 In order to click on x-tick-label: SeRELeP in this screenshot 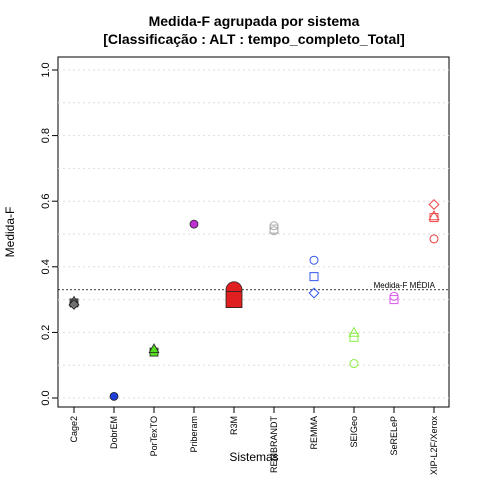, I will do `click(394, 436)`.